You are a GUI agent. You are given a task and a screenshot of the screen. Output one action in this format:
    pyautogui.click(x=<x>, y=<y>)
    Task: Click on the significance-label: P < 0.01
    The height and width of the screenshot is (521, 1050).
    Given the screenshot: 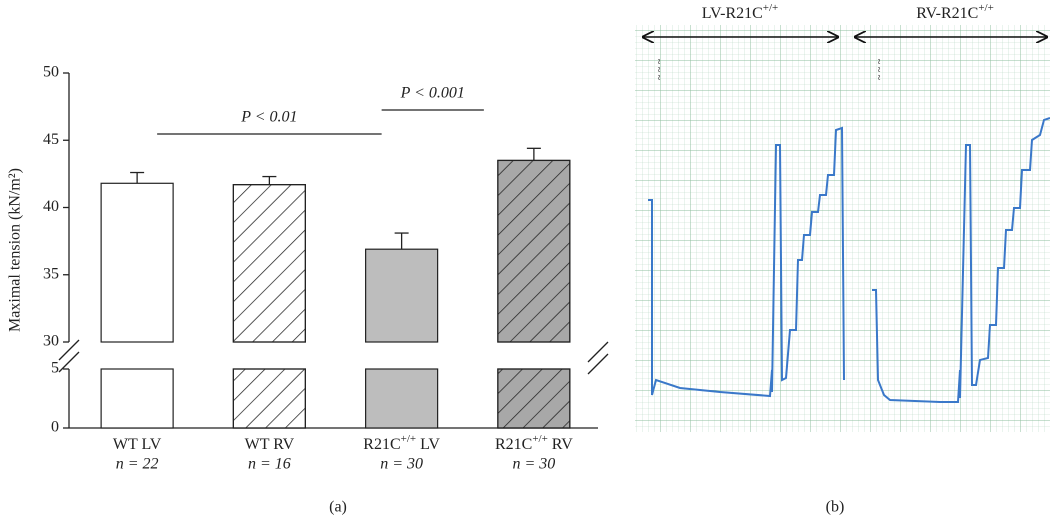 What is the action you would take?
    pyautogui.click(x=268, y=117)
    